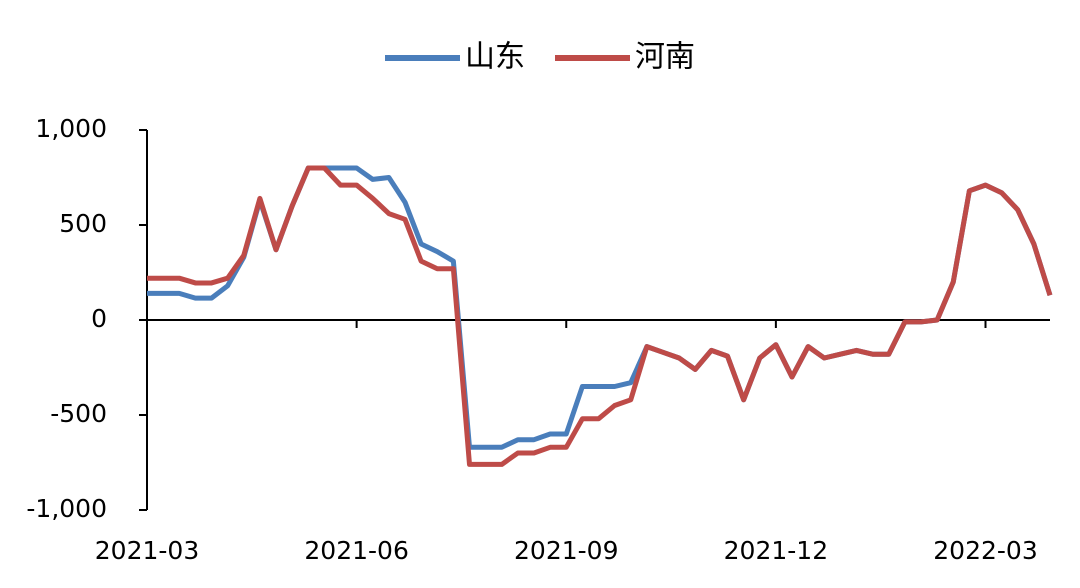 The image size is (1080, 588). Describe the element at coordinates (356, 550) in the screenshot. I see `x-tick-label: 2021-06` at that location.